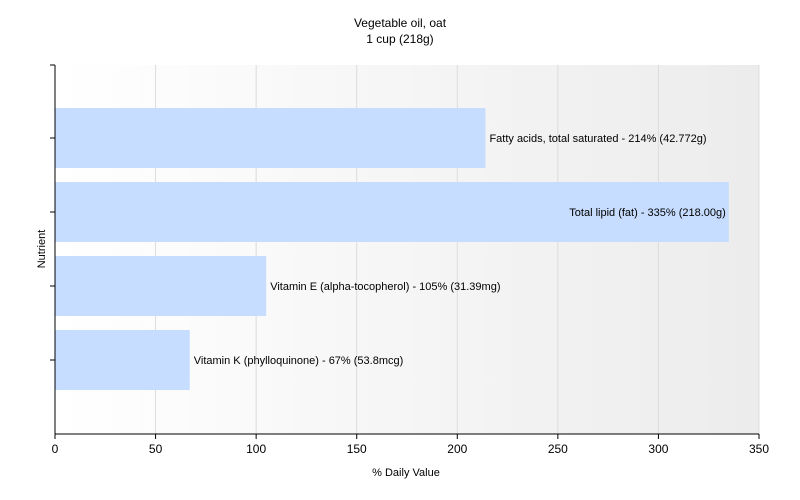  I want to click on x-axis-title: % Daily Value, so click(406, 473).